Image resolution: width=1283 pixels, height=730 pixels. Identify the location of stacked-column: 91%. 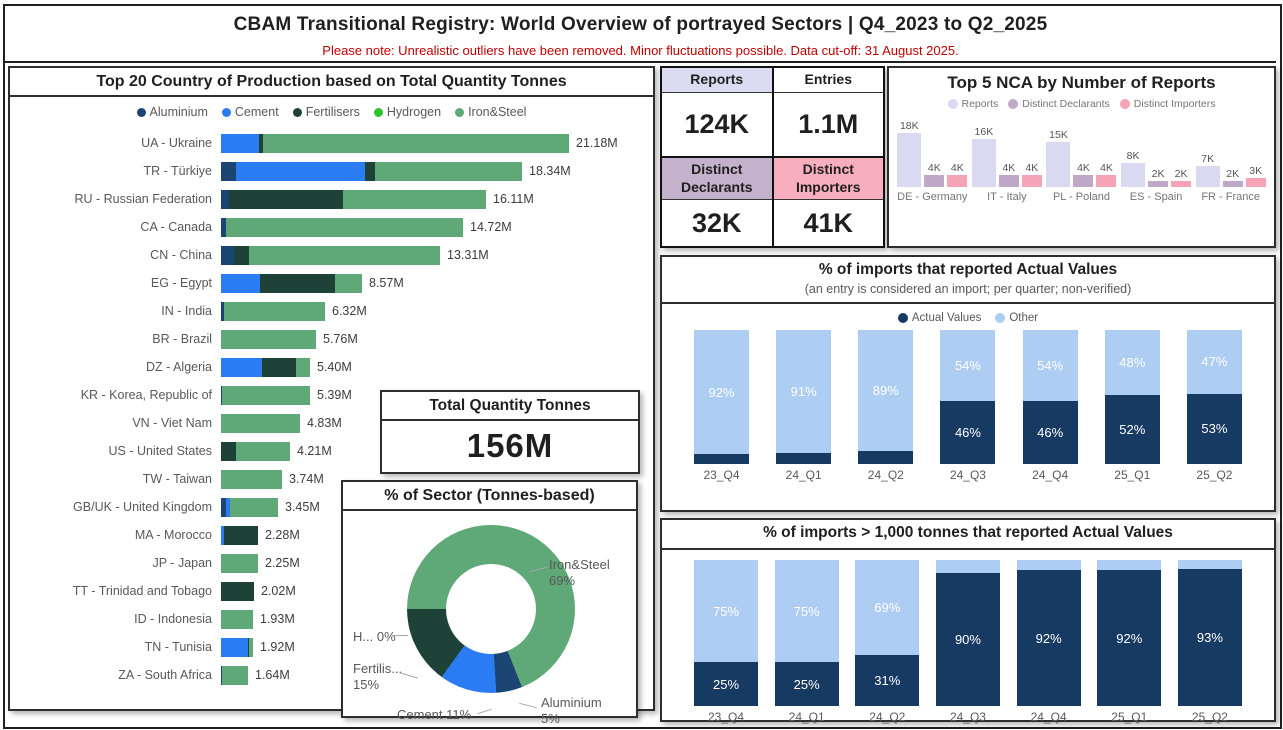
(804, 397).